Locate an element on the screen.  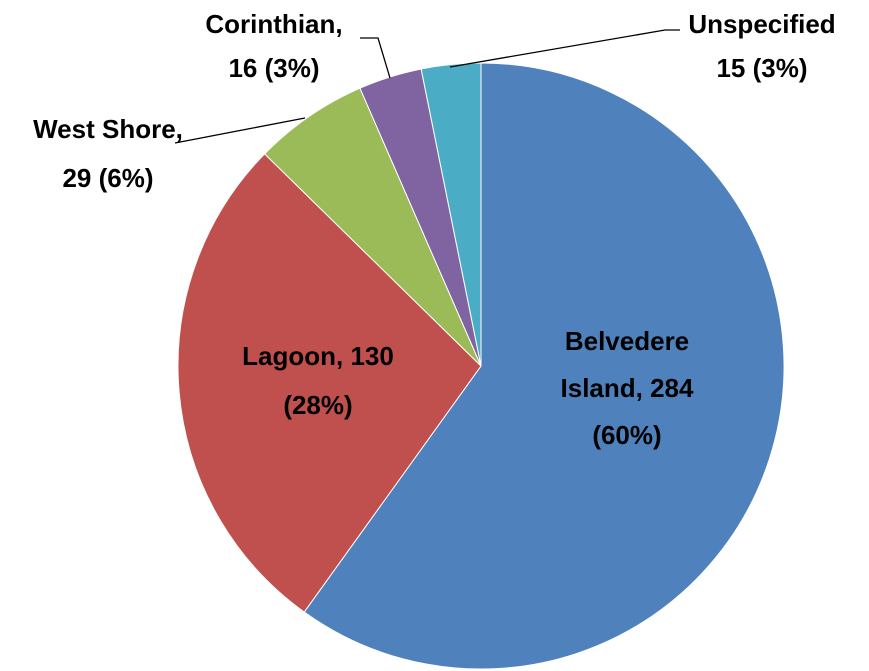
data-label: Unspecified 15 (3%) is located at coordinates (761, 46).